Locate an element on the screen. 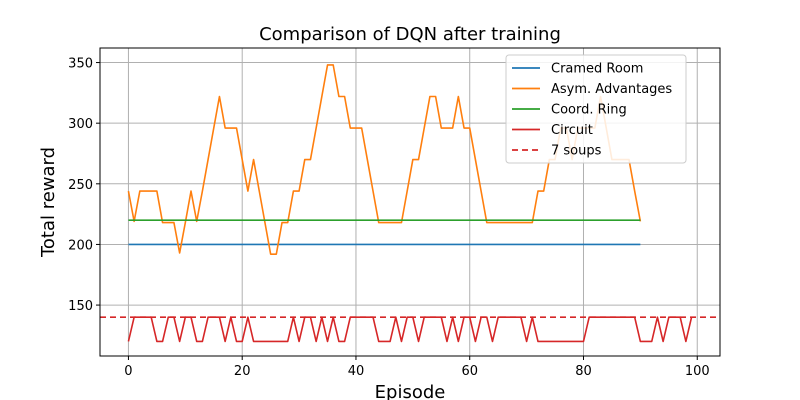 The width and height of the screenshot is (800, 400). x-axis-label: Episode is located at coordinates (410, 391).